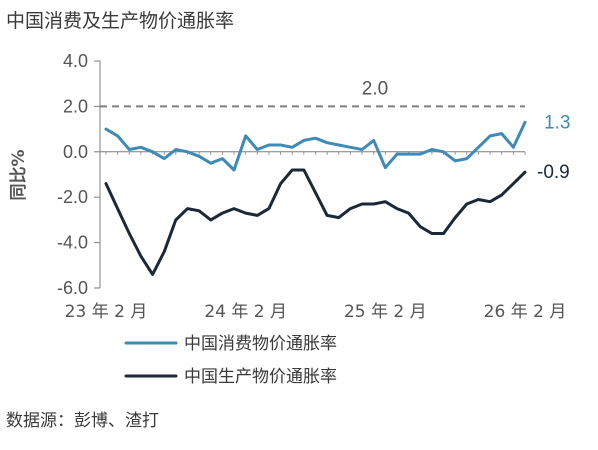  Describe the element at coordinates (260, 344) in the screenshot. I see `legend-cpi-label: 中国消费物价通胀率` at that location.